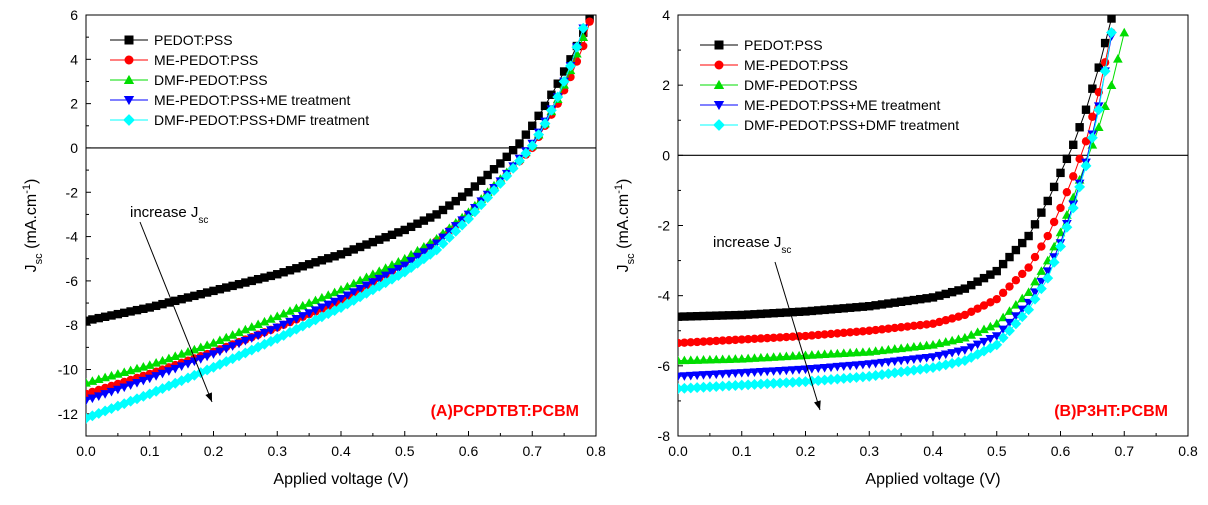 The image size is (1208, 505). What do you see at coordinates (664, 436) in the screenshot?
I see `y-tick-label: -8` at bounding box center [664, 436].